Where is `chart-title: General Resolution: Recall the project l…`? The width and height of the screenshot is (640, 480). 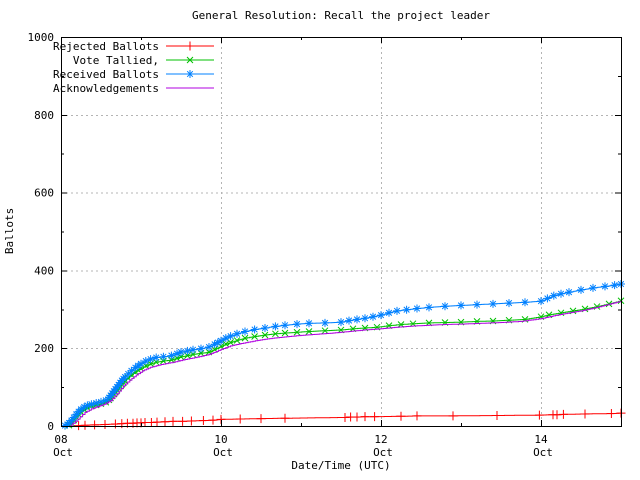
chart-title: General Resolution: Recall the project l… is located at coordinates (341, 15).